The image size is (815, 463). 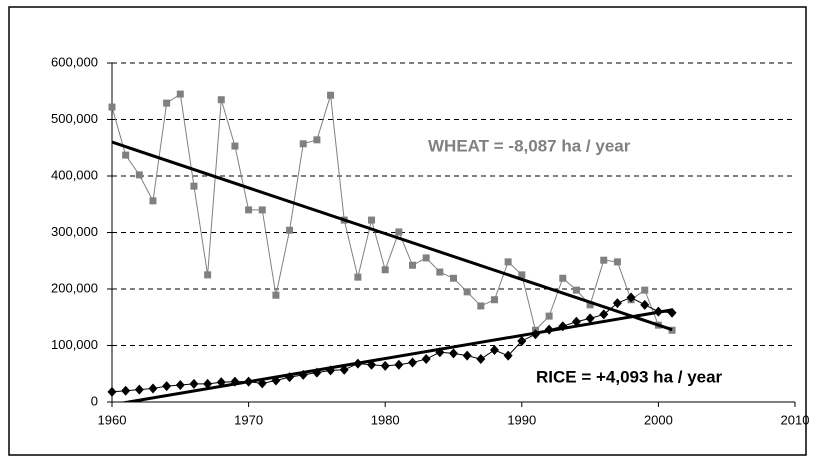 I want to click on y-tick-label: 100,000, so click(x=74, y=344).